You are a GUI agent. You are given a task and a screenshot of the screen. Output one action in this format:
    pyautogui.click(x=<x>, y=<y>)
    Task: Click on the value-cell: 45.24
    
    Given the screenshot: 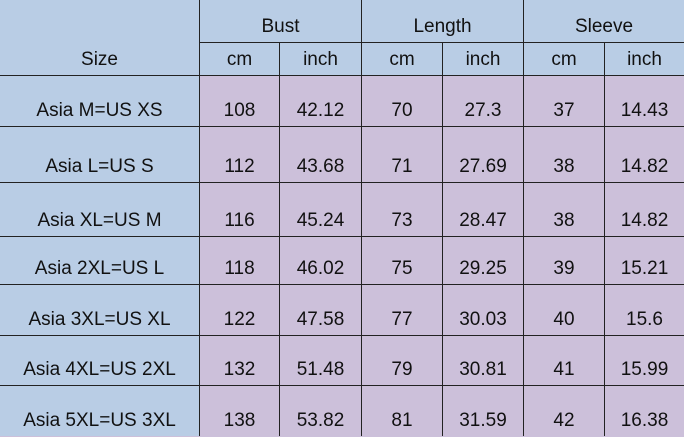 What is the action you would take?
    pyautogui.click(x=321, y=210)
    